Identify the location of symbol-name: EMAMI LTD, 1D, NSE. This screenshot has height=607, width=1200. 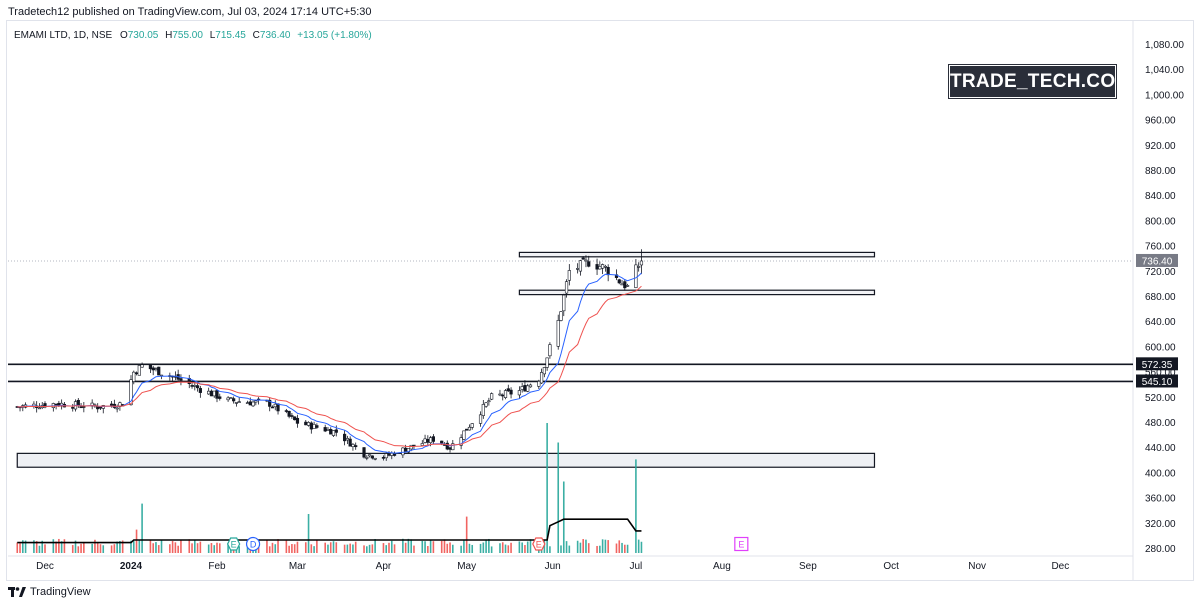
(63, 35).